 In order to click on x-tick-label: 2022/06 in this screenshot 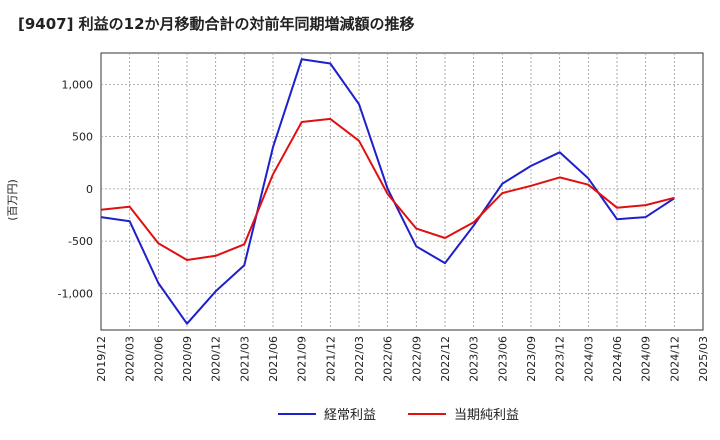, I will do `click(388, 359)`.